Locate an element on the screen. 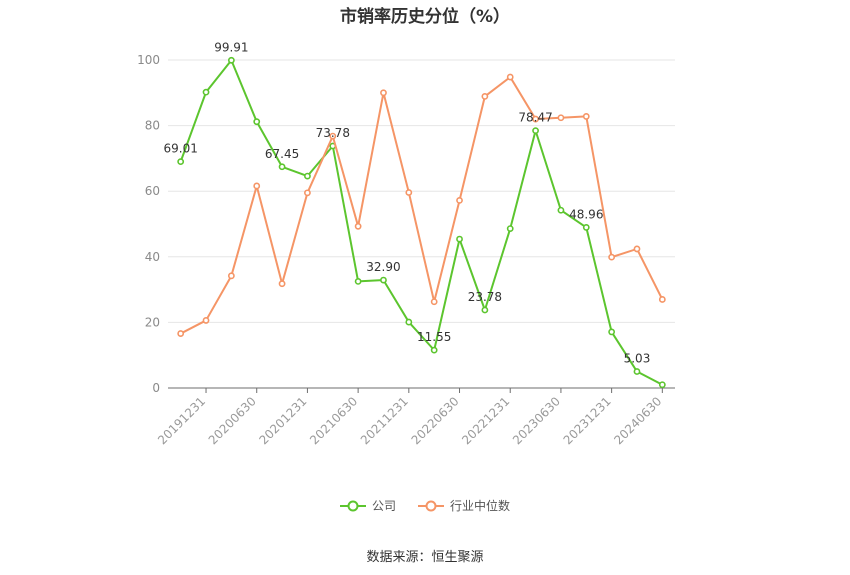  data-source-note: 数据来源：恒生聚源 is located at coordinates (425, 557).